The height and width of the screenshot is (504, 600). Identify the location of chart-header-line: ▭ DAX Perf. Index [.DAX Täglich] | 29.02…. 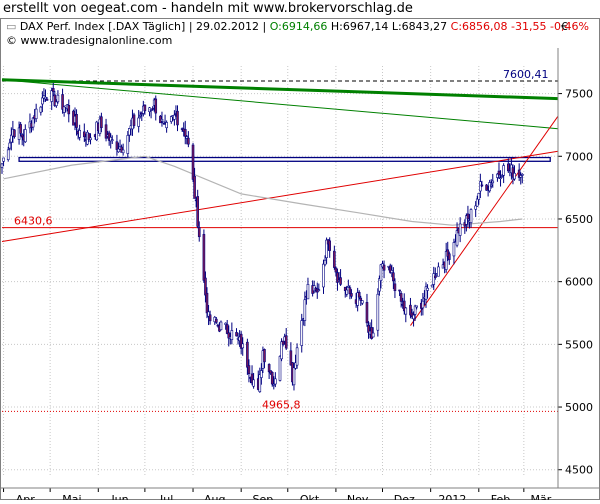
(297, 26).